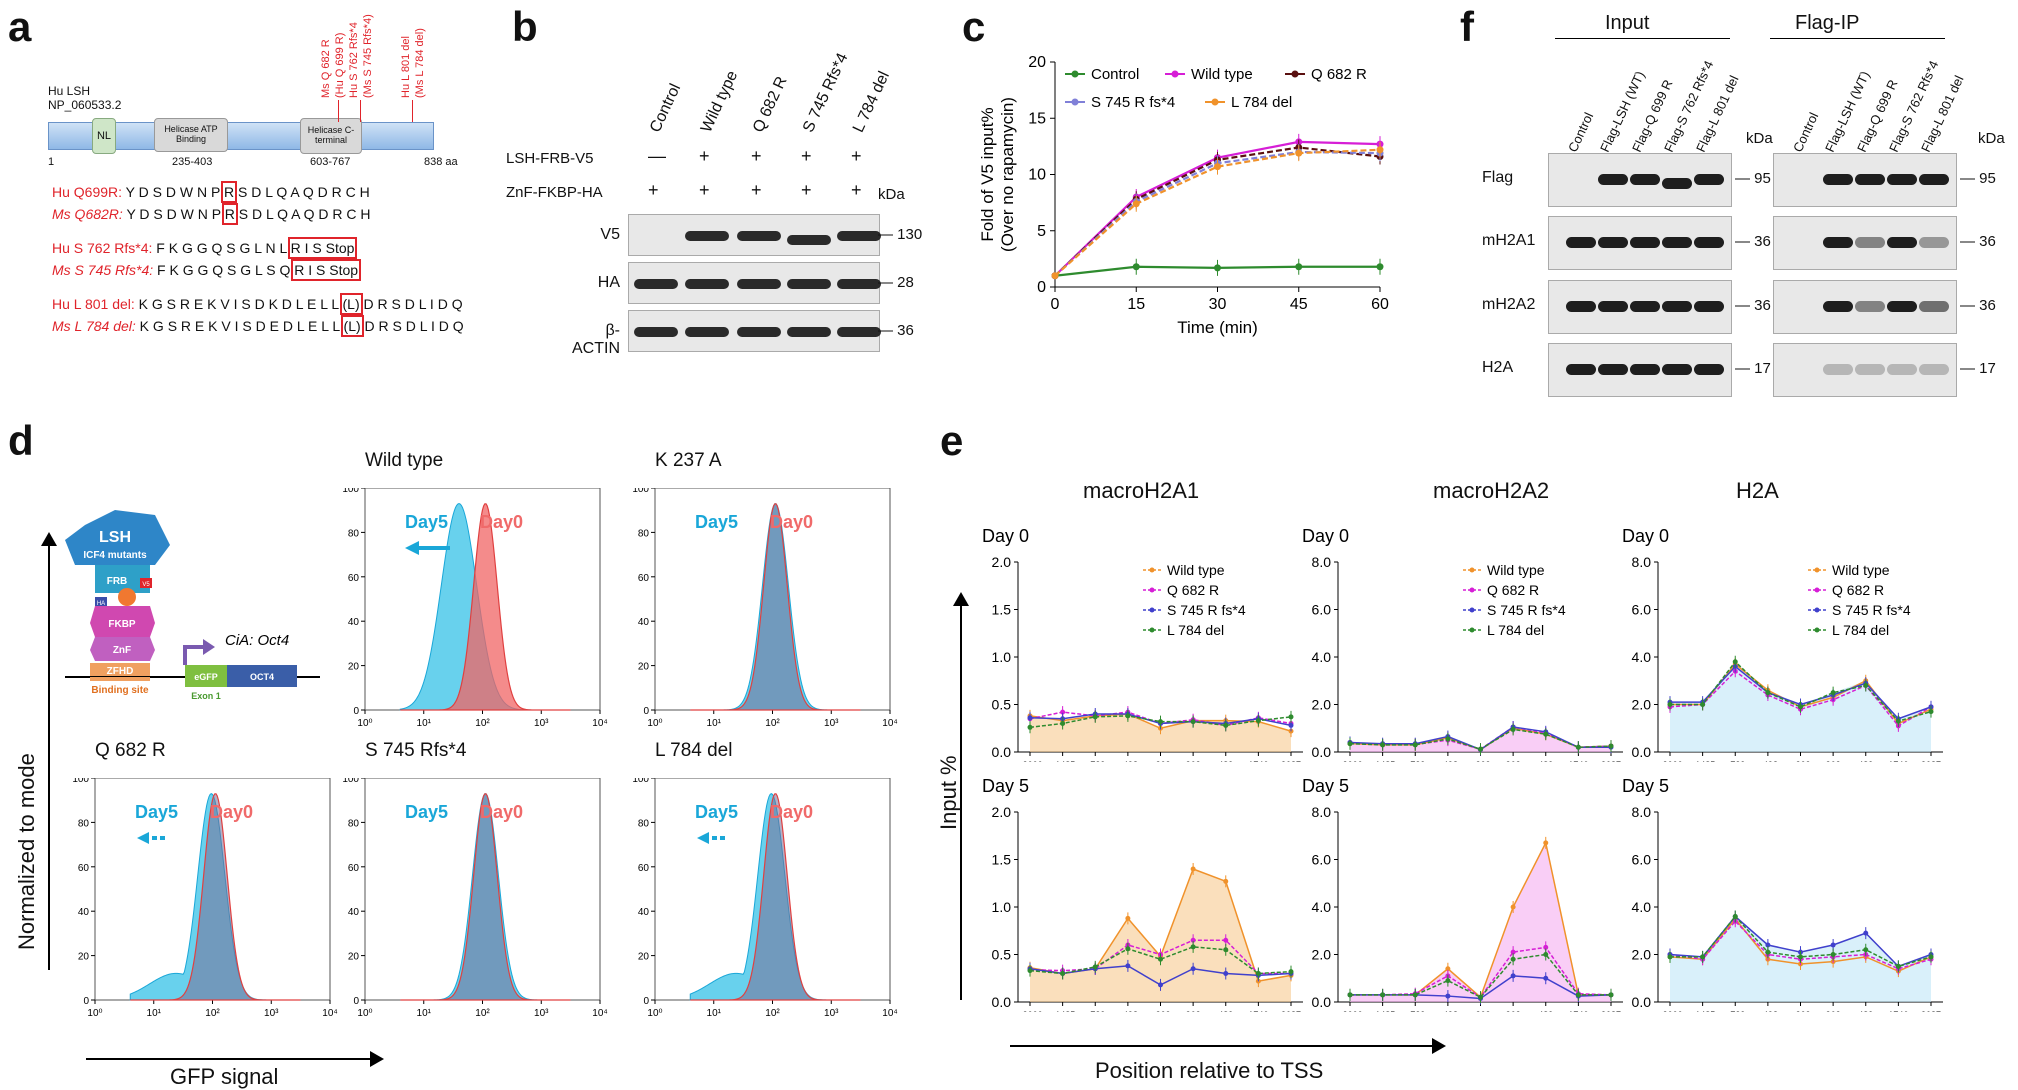 The height and width of the screenshot is (1090, 2018). I want to click on seq-mutation-box: R, so click(229, 214).